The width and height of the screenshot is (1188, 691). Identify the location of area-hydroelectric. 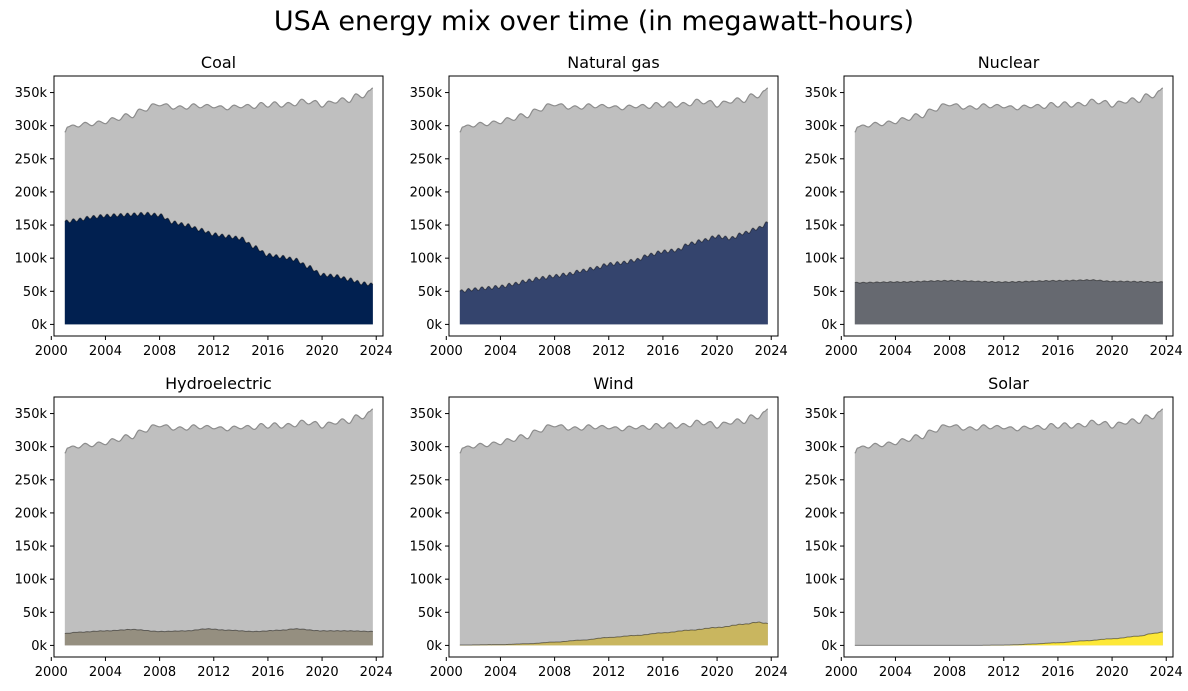
(218, 637).